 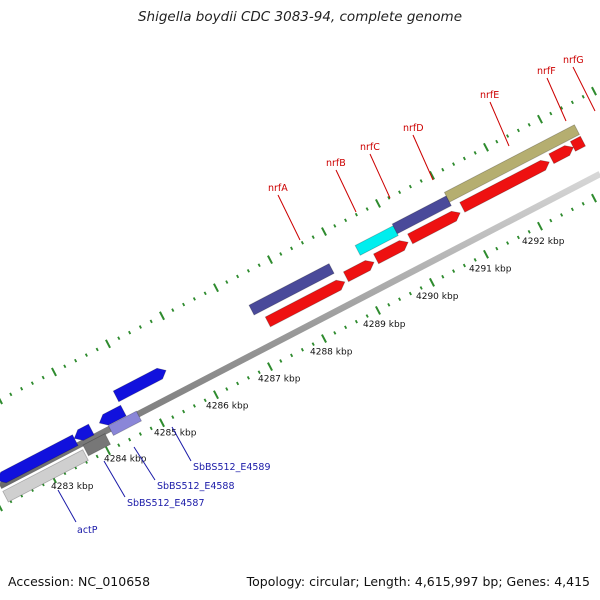 What do you see at coordinates (124, 423) in the screenshot?
I see `lilac-cds` at bounding box center [124, 423].